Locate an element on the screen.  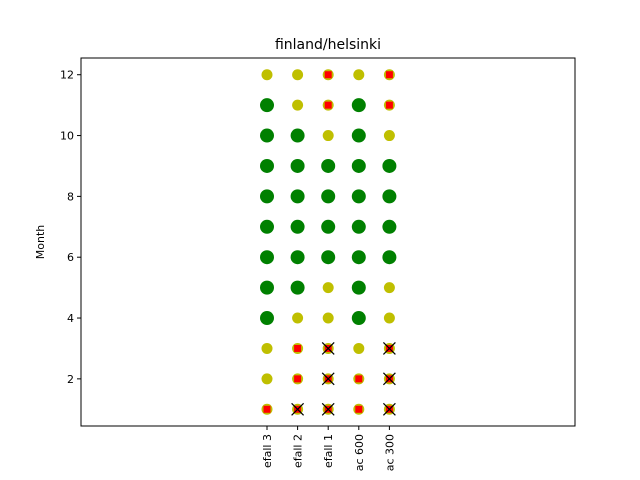
x-tick-label: ac 300 is located at coordinates (389, 452).